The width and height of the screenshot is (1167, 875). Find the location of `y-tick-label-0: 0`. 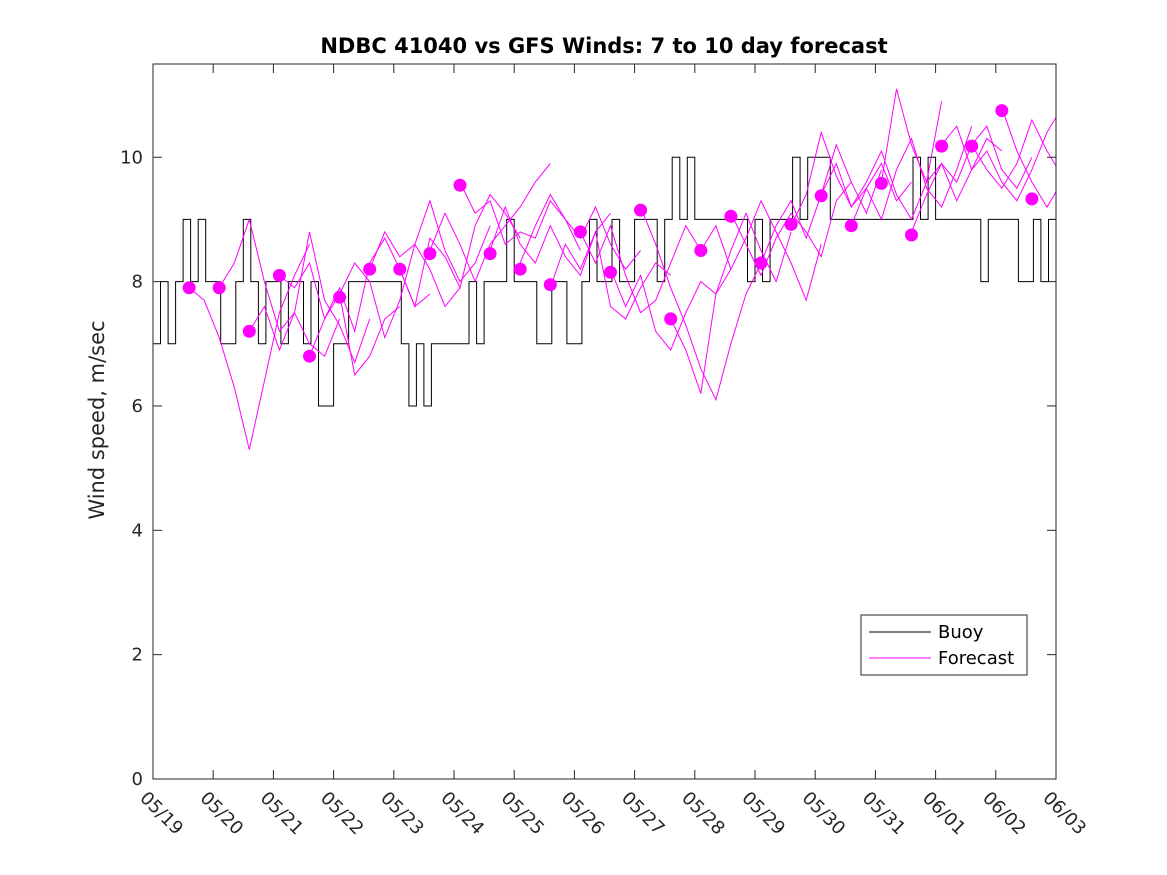

y-tick-label-0: 0 is located at coordinates (137, 779).